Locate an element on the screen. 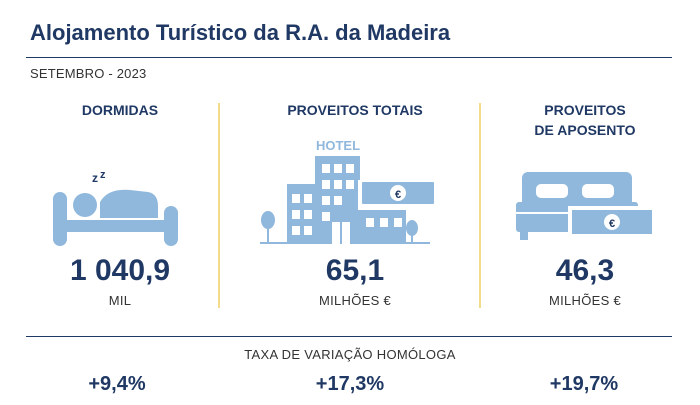 This screenshot has width=700, height=405. hotel-icon: € HOTEL is located at coordinates (348, 191).